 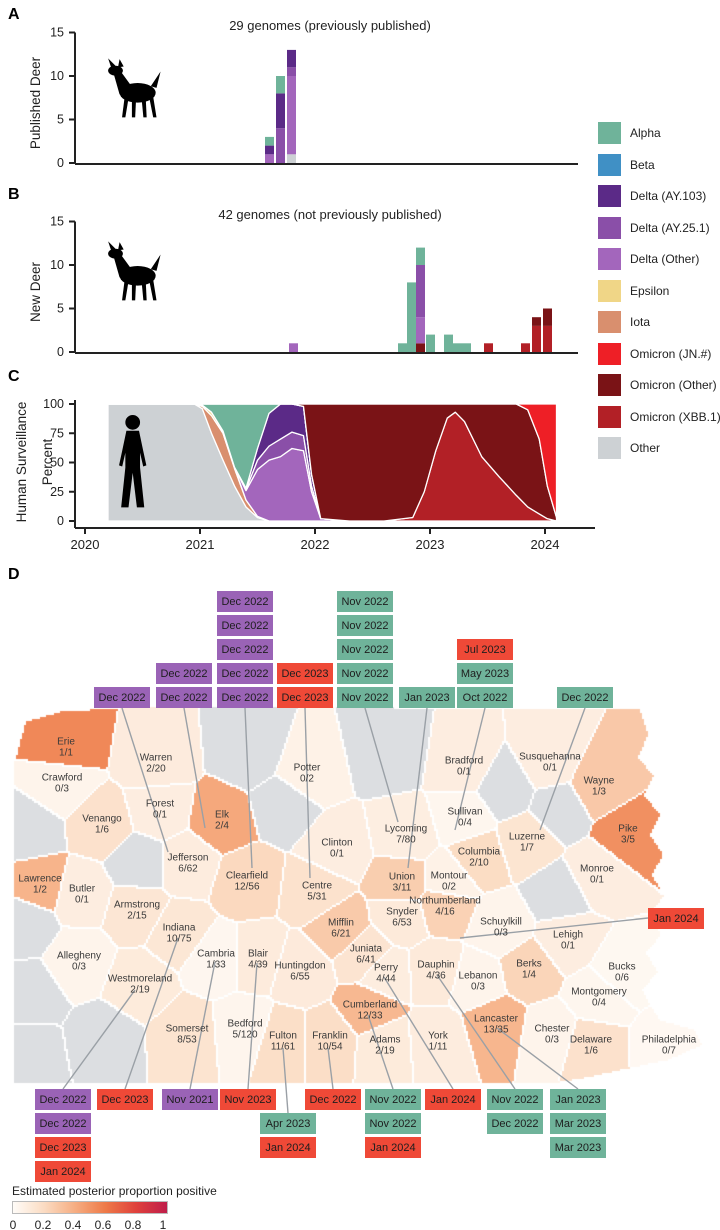 What do you see at coordinates (658, 323) in the screenshot?
I see `legend-item: Iota` at bounding box center [658, 323].